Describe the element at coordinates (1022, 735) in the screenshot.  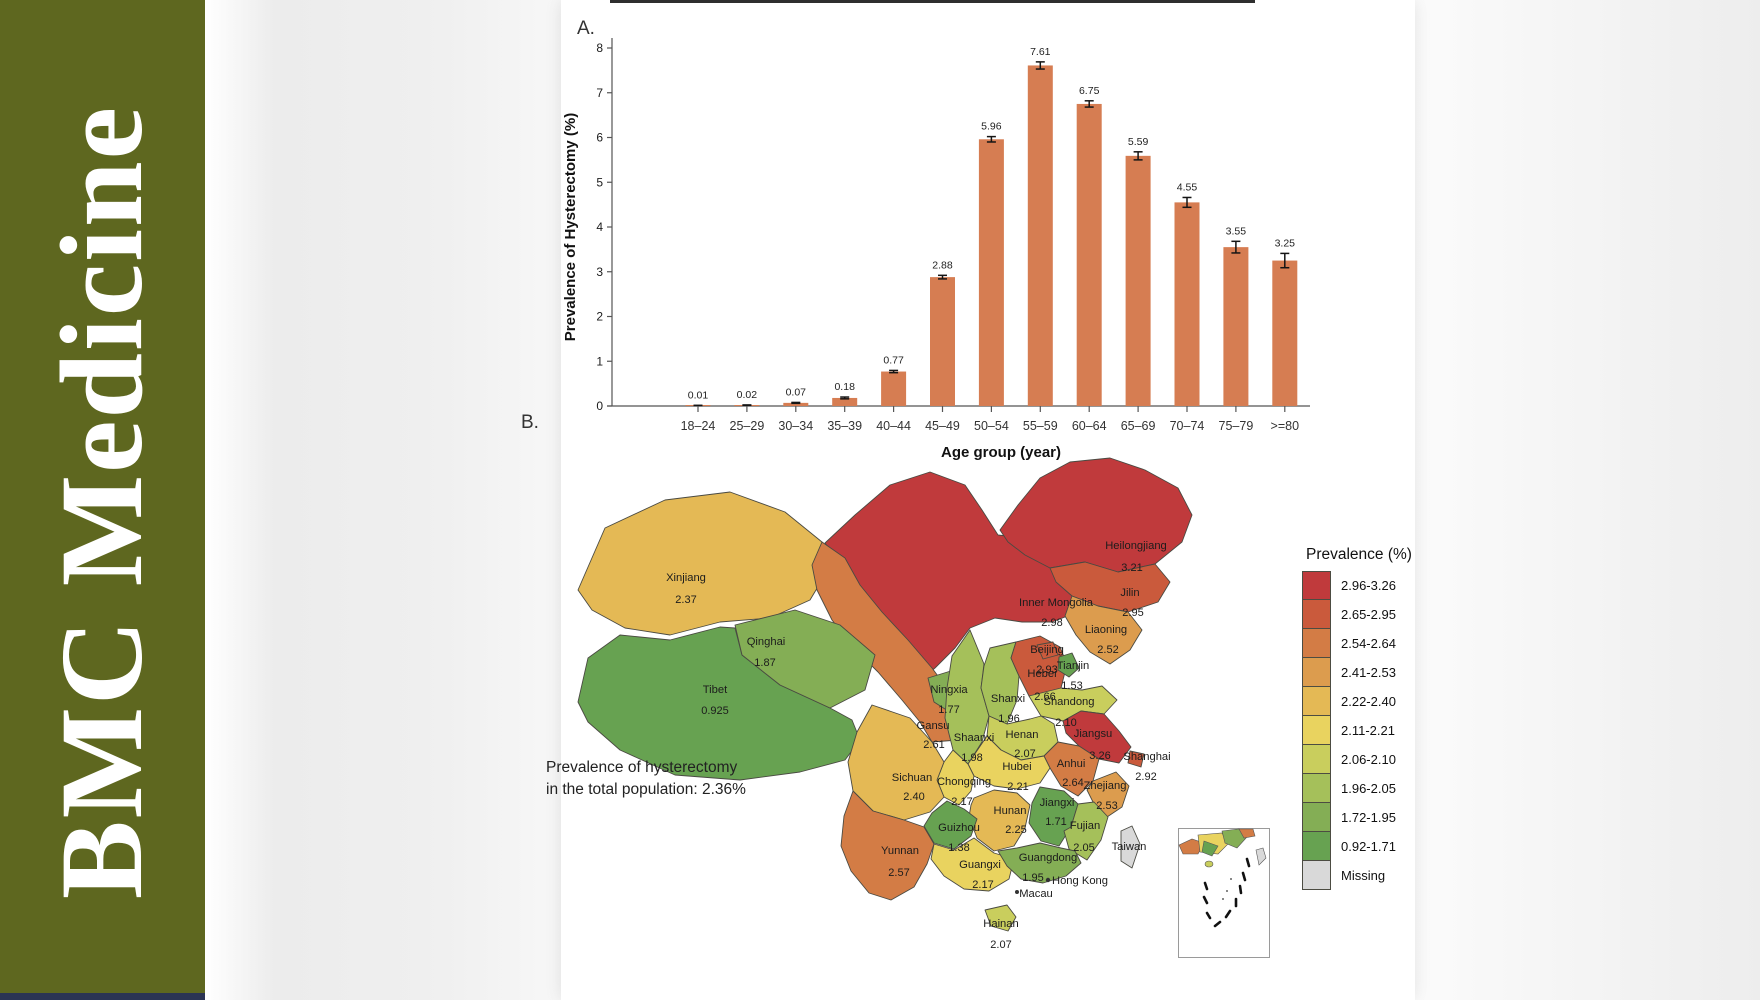
I see `province-label: Henan` at that location.